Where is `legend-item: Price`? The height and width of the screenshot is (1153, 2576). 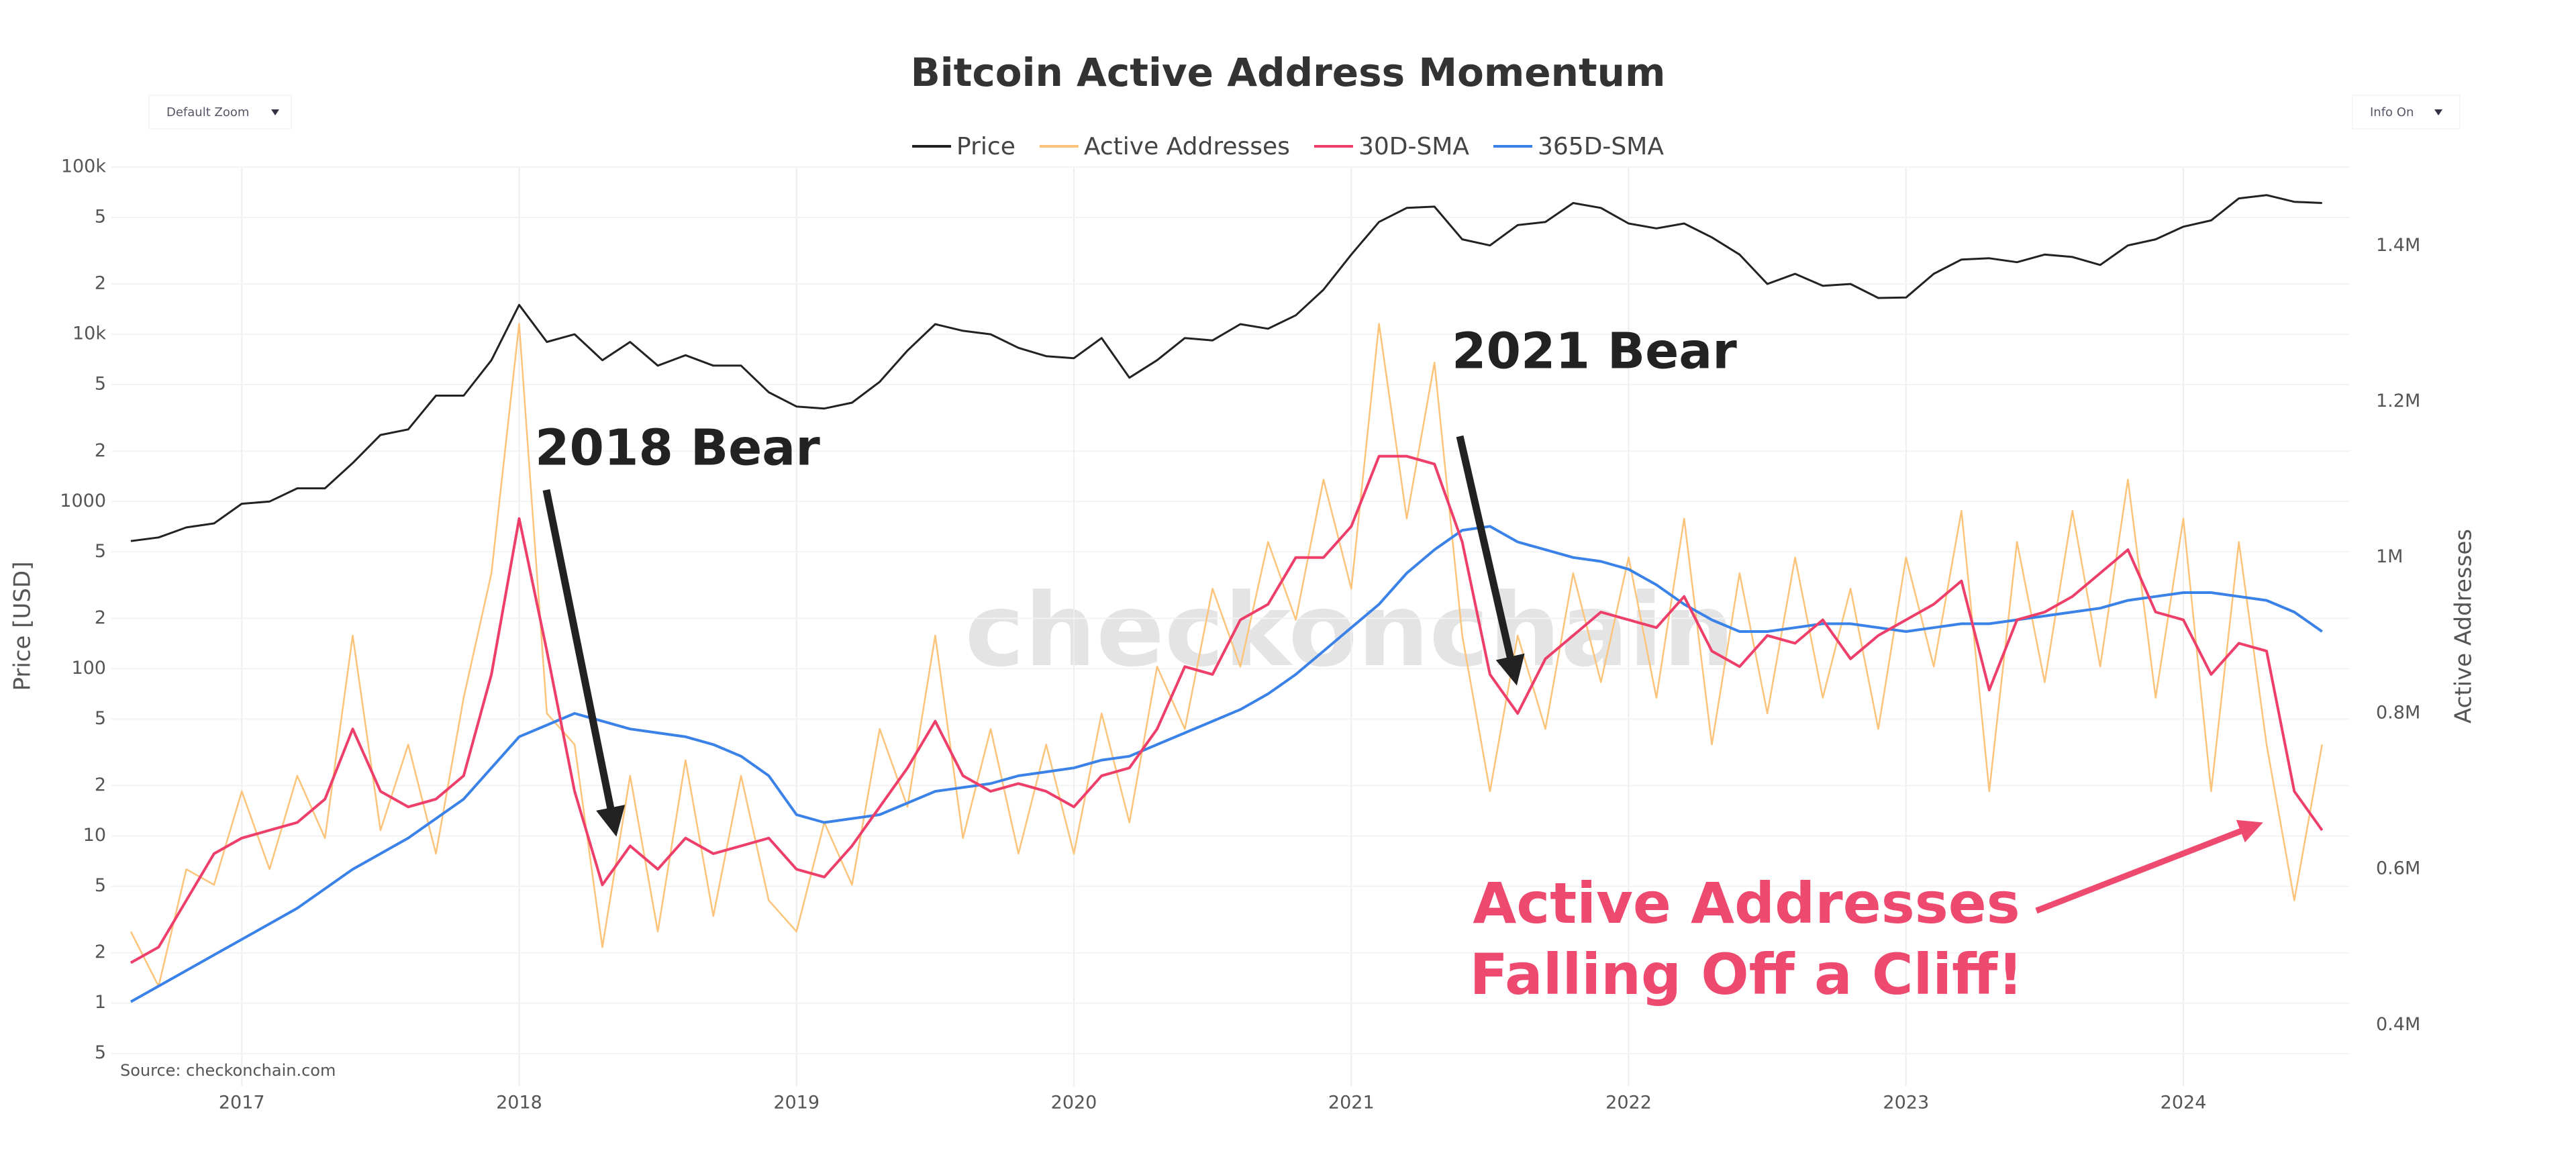 legend-item: Price is located at coordinates (963, 146).